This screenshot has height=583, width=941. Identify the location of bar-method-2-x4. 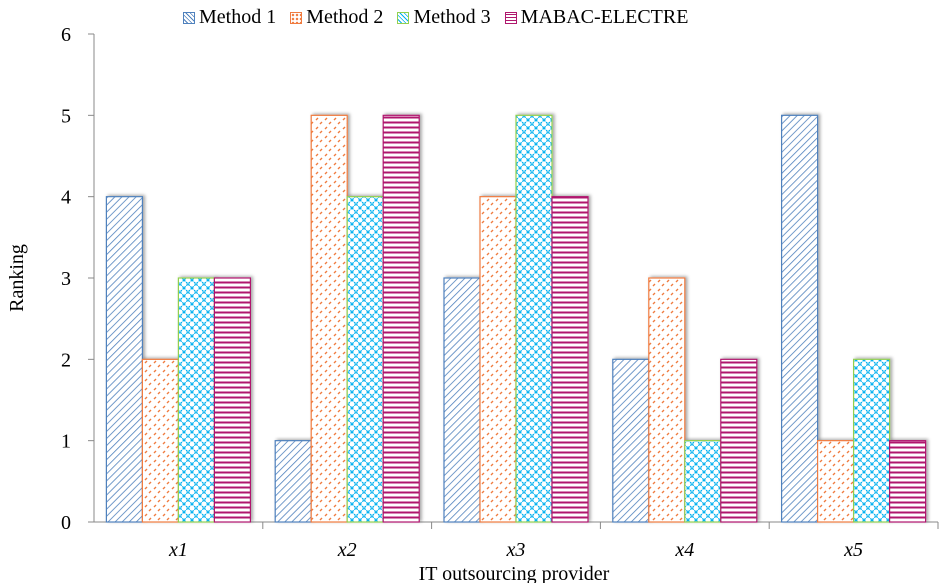
(667, 400).